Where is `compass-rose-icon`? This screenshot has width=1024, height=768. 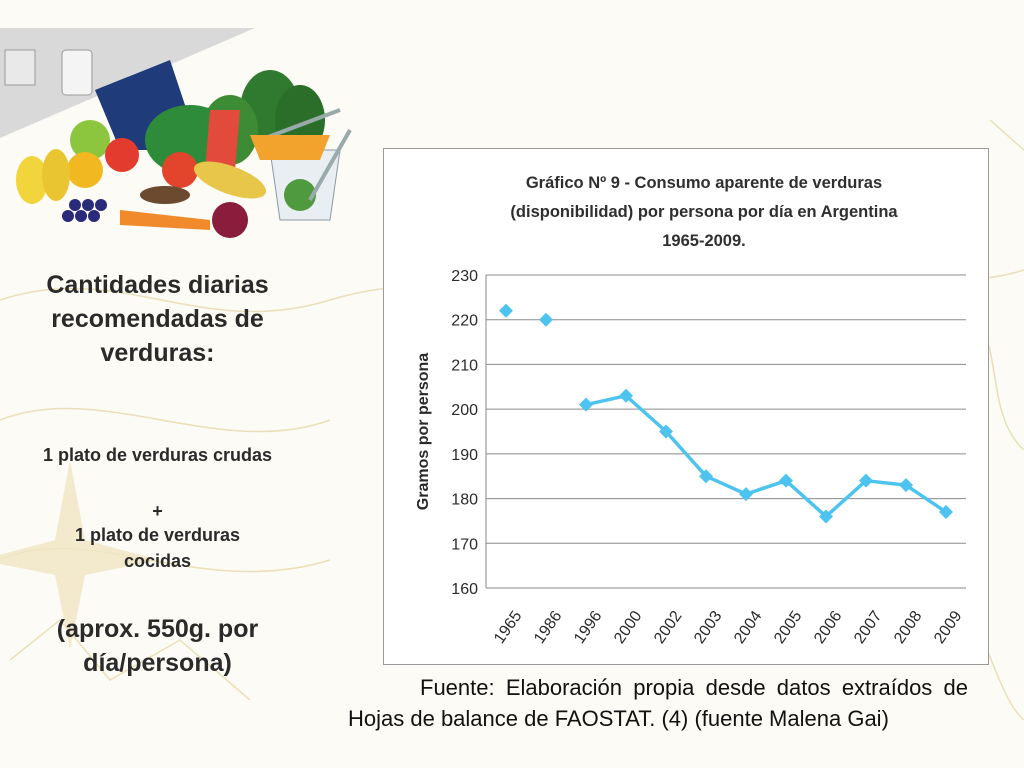 compass-rose-icon is located at coordinates (80, 555).